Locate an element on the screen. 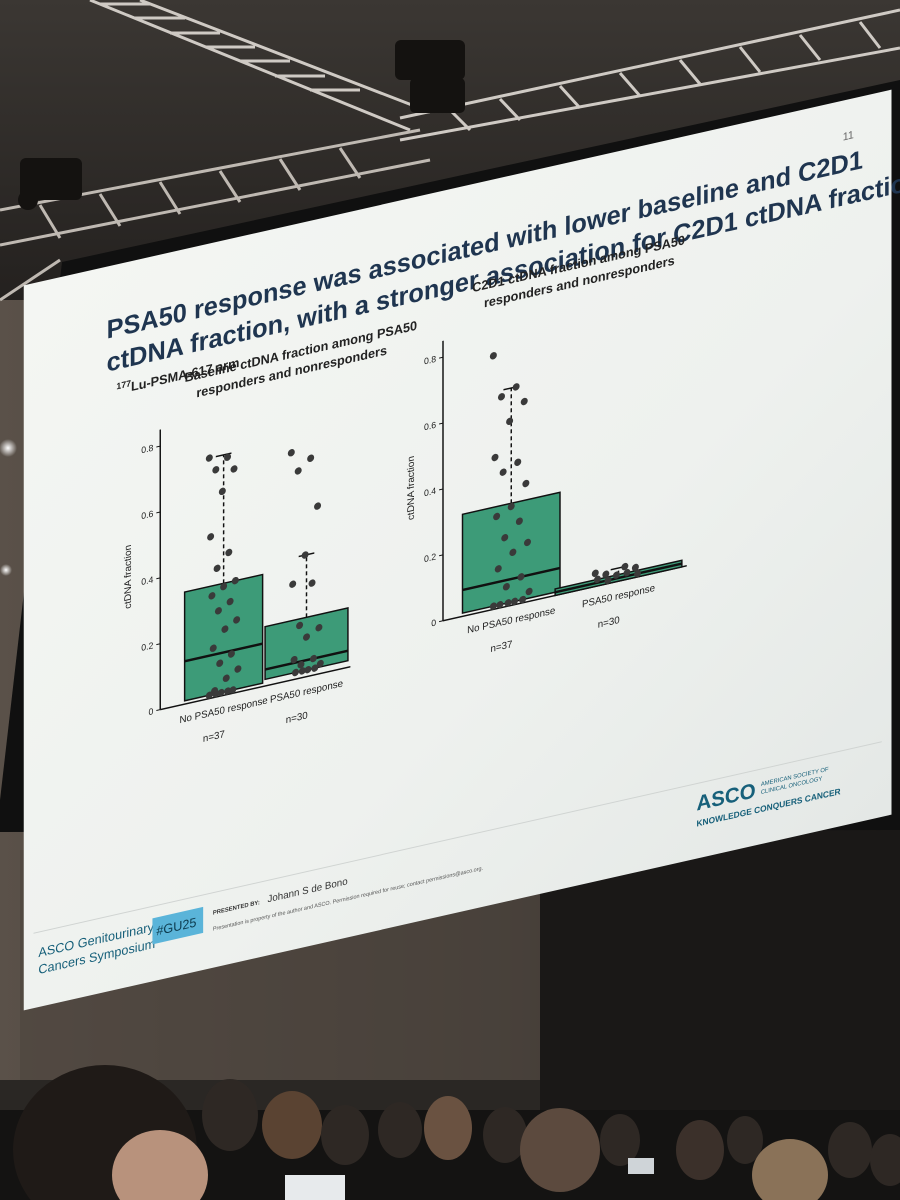 This screenshot has height=1200, width=900. foreground-face is located at coordinates (160, 1165).